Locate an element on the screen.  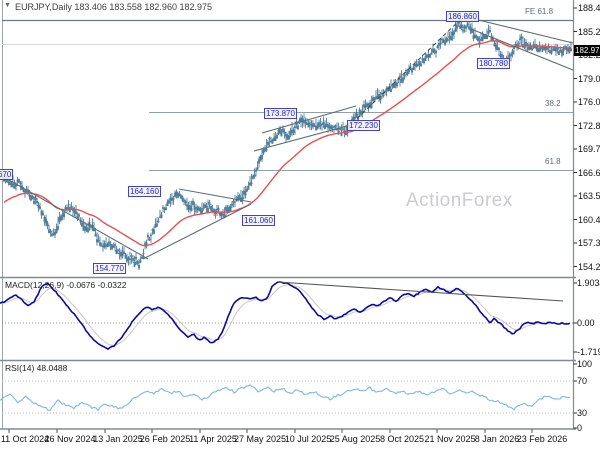
rsi-indicator-label: RSI(14) 48.0488 is located at coordinates (36, 368).